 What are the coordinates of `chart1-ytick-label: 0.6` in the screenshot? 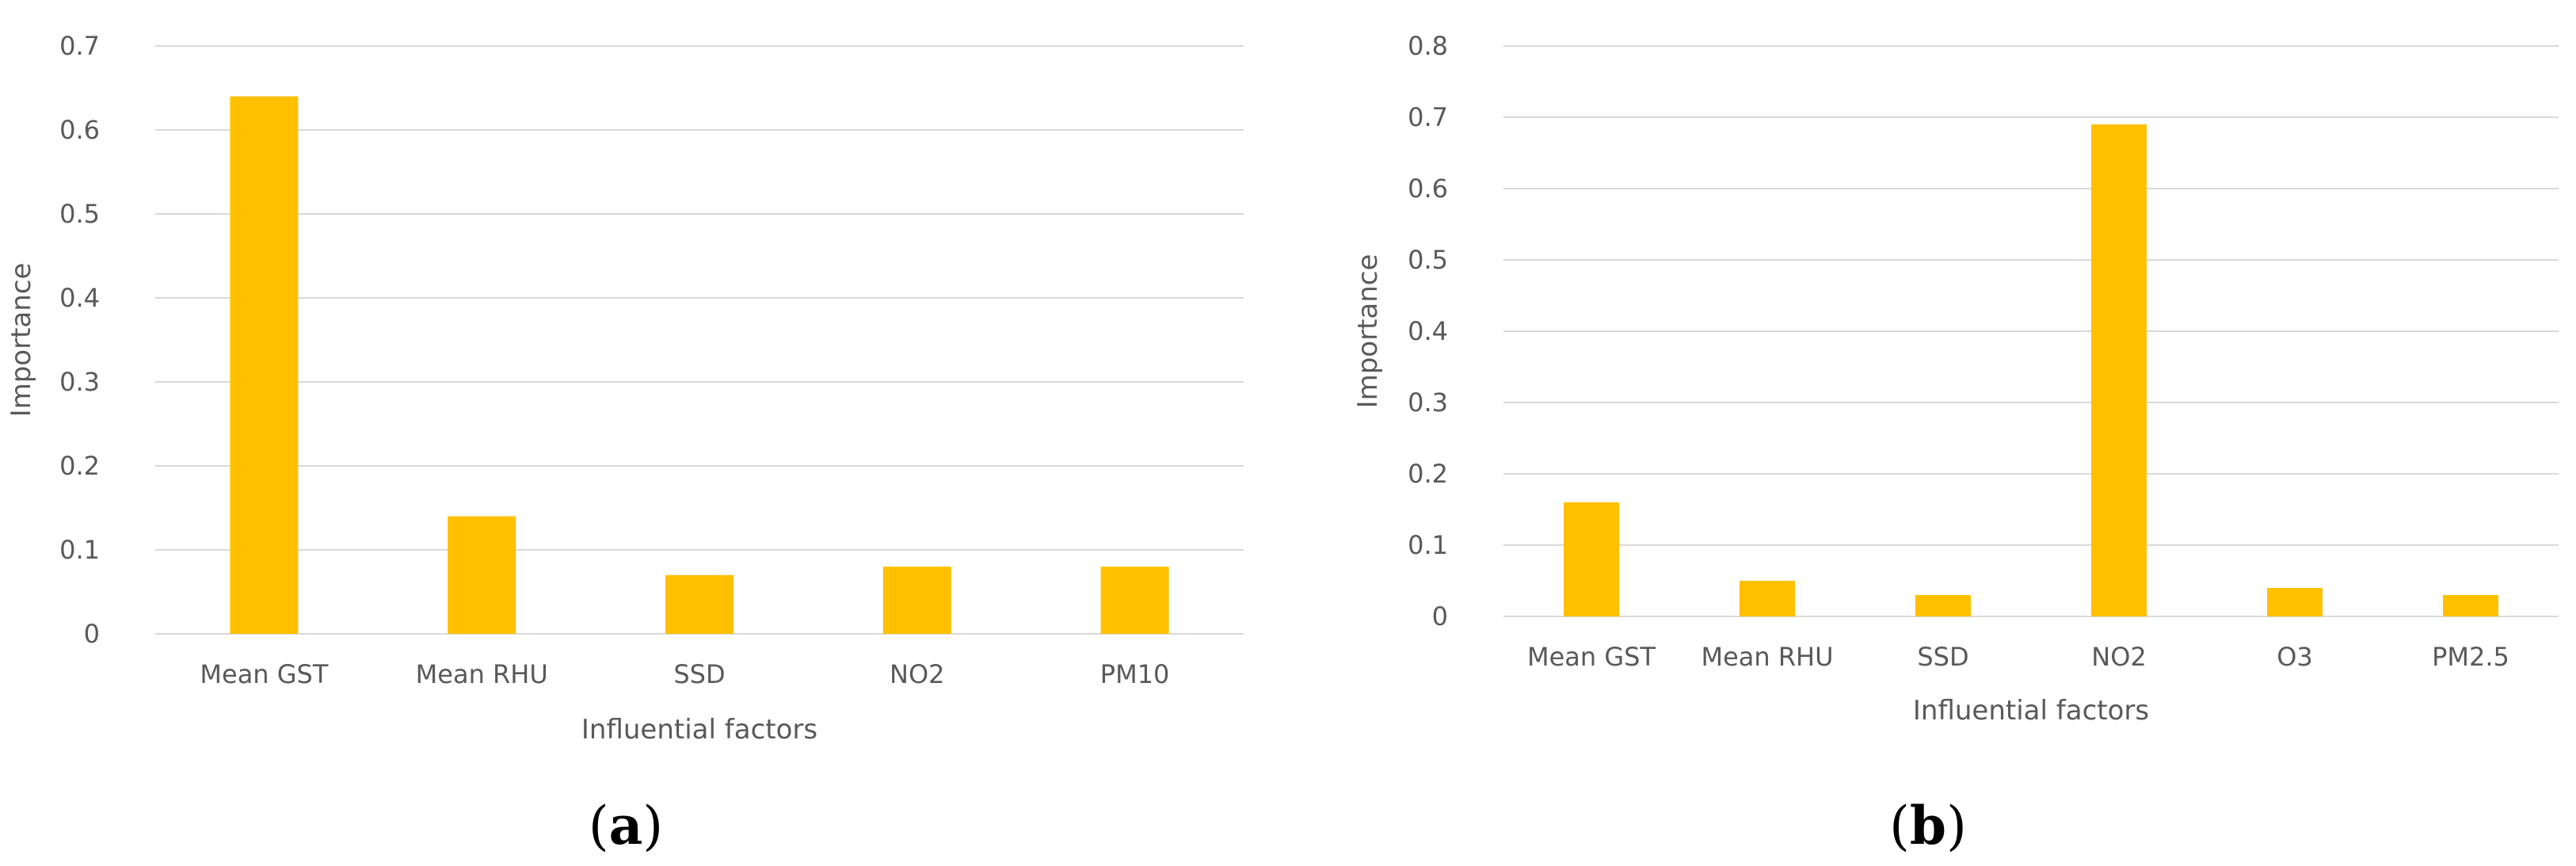 It's located at (1428, 189).